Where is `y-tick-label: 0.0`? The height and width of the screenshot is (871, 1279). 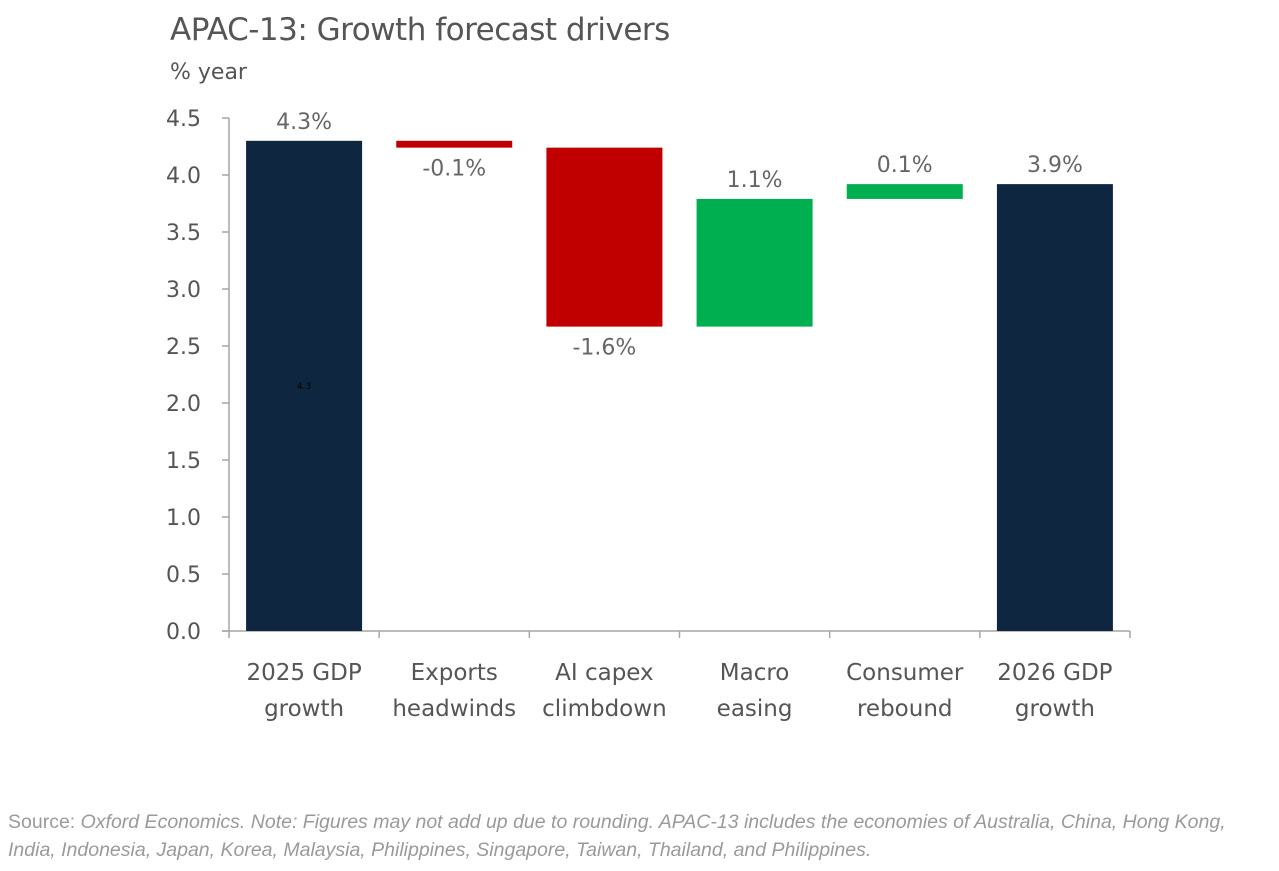
y-tick-label: 0.0 is located at coordinates (183, 632).